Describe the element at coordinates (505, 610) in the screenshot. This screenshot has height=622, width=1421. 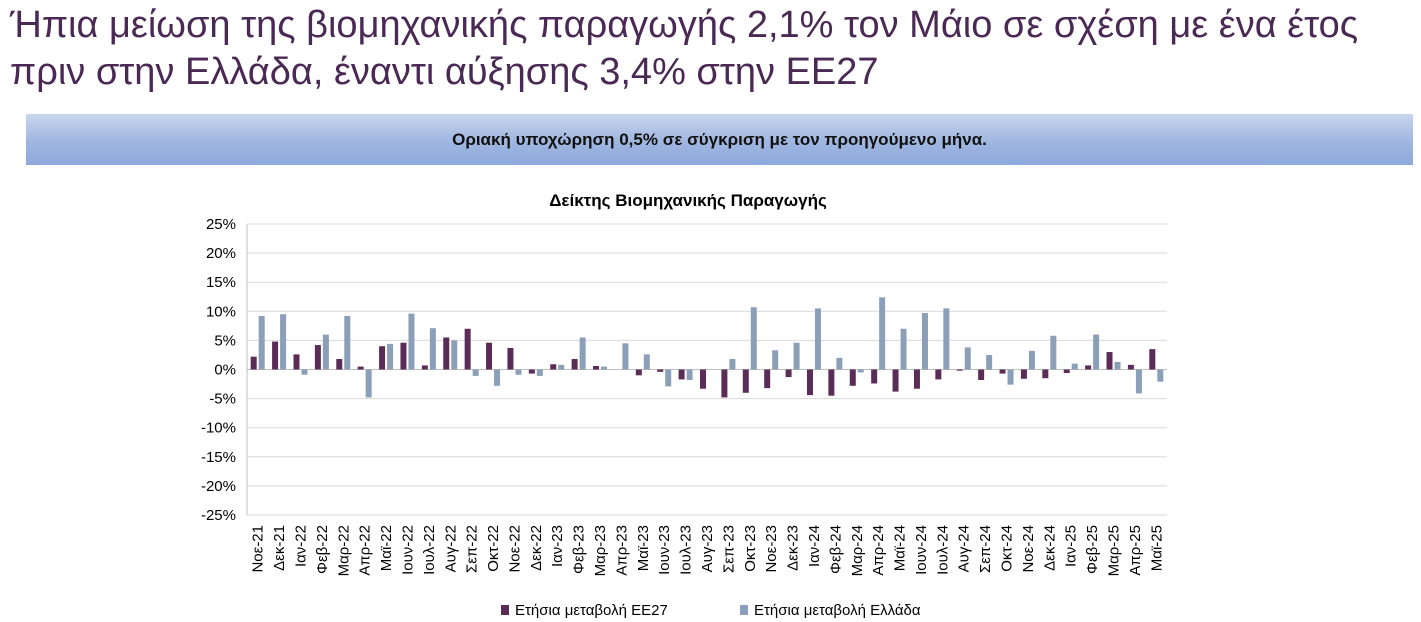
I see `legend-swatch` at that location.